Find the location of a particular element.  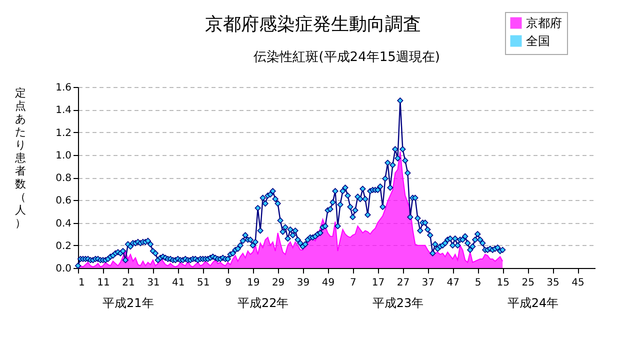

y-tick-label: 1.4 is located at coordinates (64, 110).